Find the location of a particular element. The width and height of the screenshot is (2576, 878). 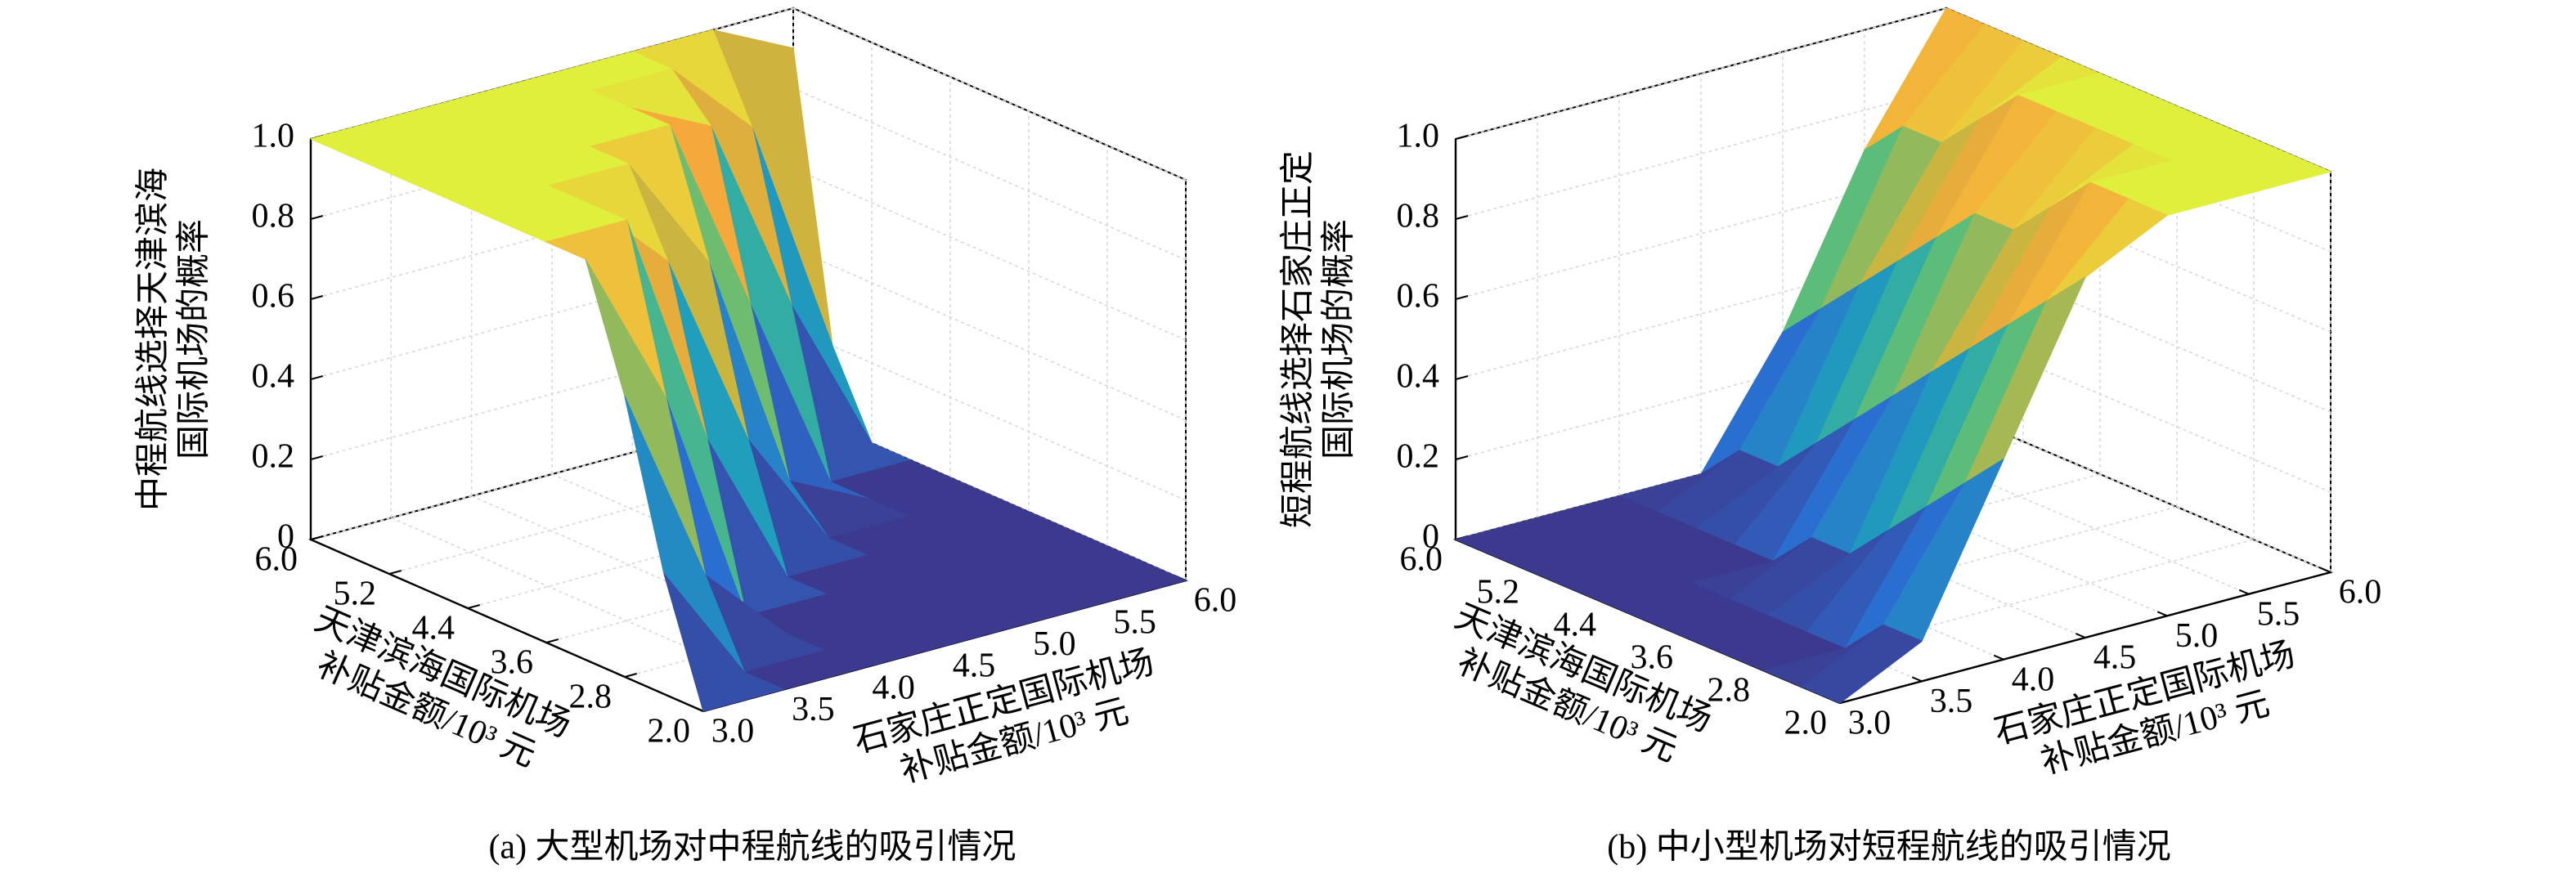

z-axis-label-line: 短程航线选择石家庄正定 is located at coordinates (1298, 339).